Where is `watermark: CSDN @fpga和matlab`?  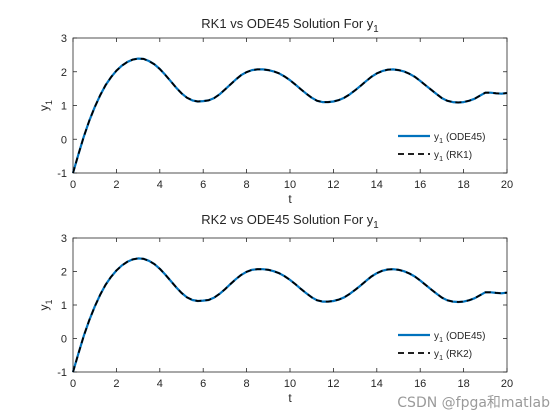
watermark: CSDN @fpga和matlab is located at coordinates (473, 403).